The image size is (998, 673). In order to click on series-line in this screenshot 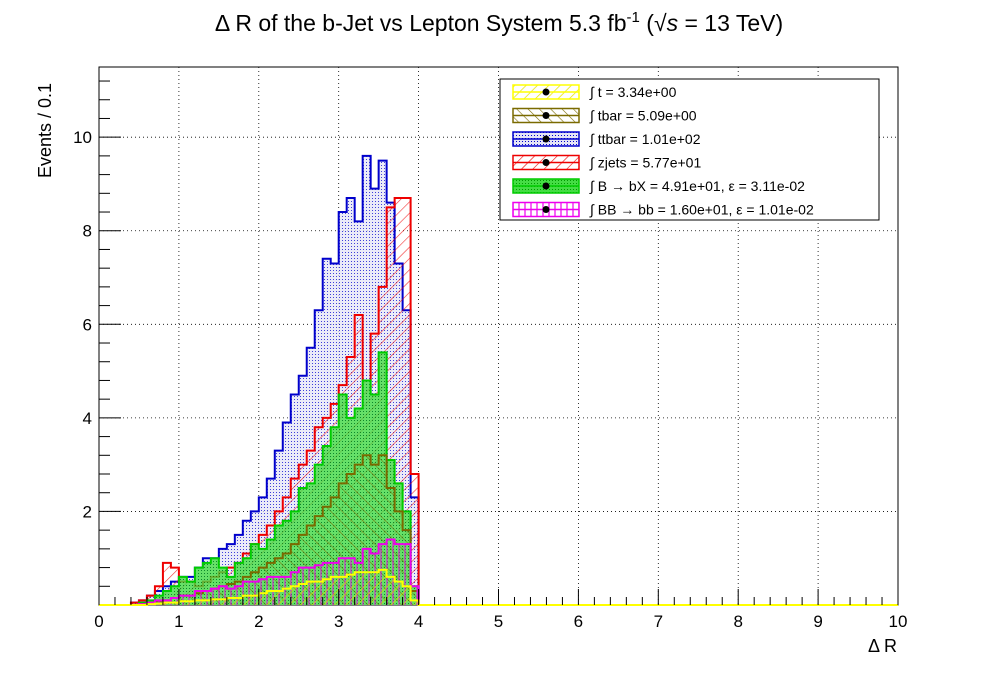, I will do `click(498, 572)`.